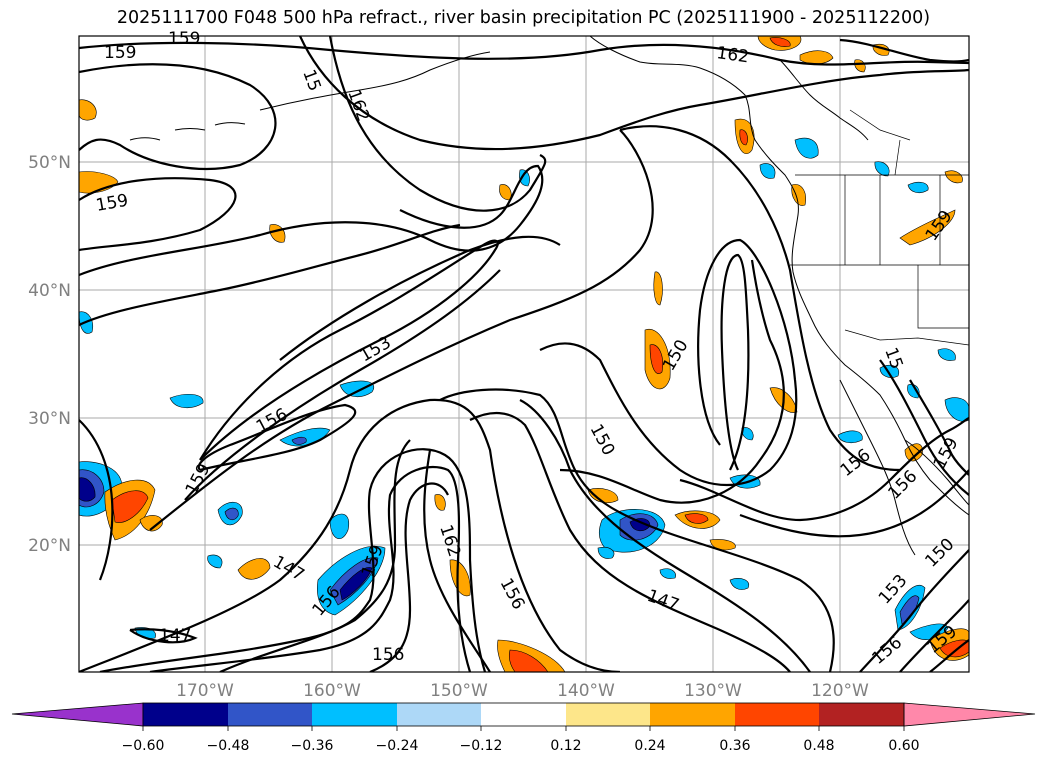 The height and width of the screenshot is (765, 1047). I want to click on lat-label: 20°N, so click(49, 546).